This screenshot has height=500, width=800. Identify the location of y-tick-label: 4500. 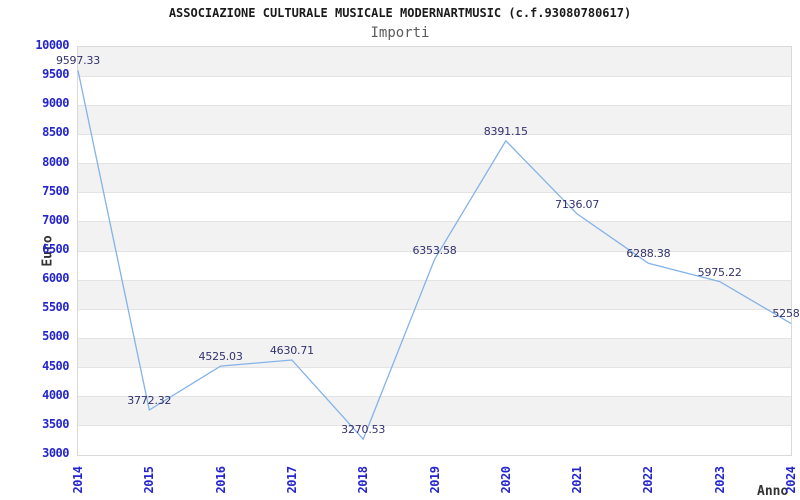
(55, 365).